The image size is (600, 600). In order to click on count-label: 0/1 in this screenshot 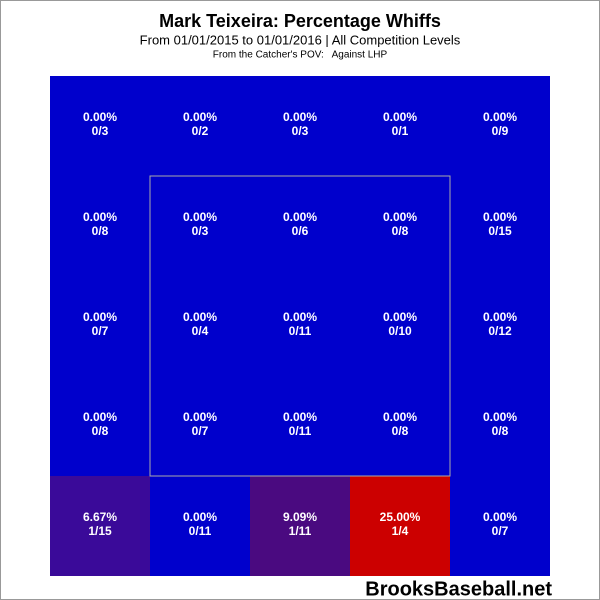, I will do `click(400, 131)`.